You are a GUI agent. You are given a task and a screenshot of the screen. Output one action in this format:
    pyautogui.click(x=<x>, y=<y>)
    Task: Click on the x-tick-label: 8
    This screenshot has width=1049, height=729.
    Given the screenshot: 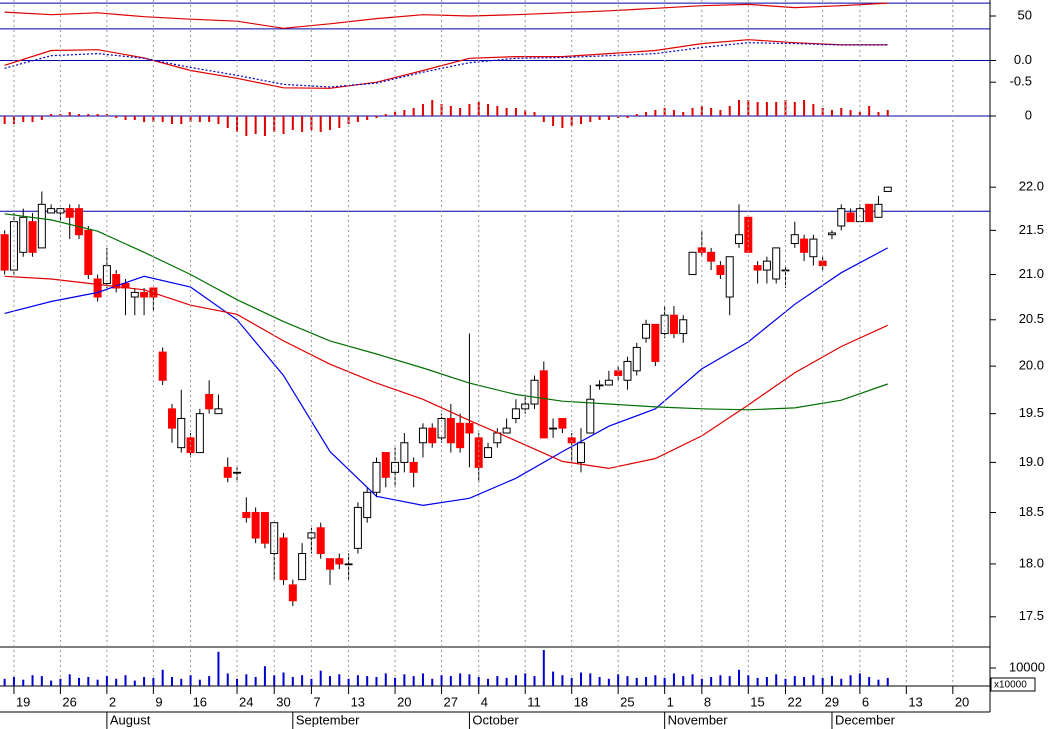 What is the action you would take?
    pyautogui.click(x=707, y=701)
    